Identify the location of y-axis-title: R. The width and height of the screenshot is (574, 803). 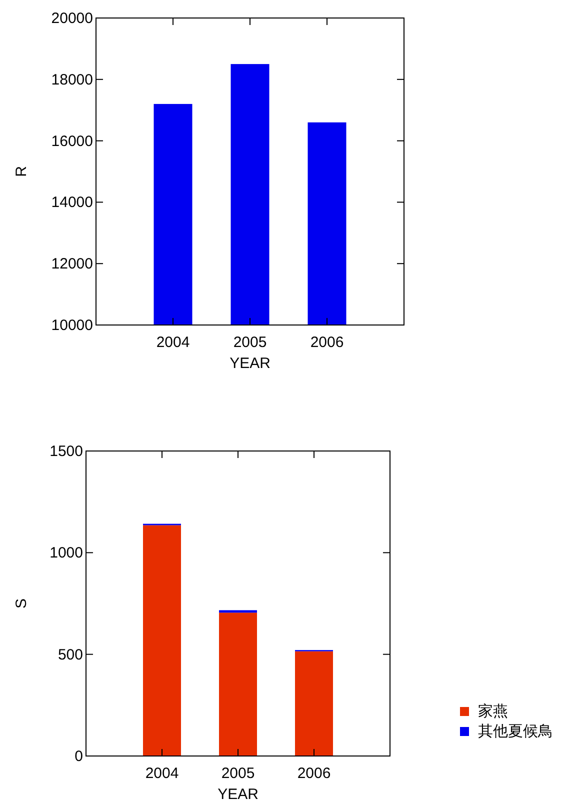
(21, 171).